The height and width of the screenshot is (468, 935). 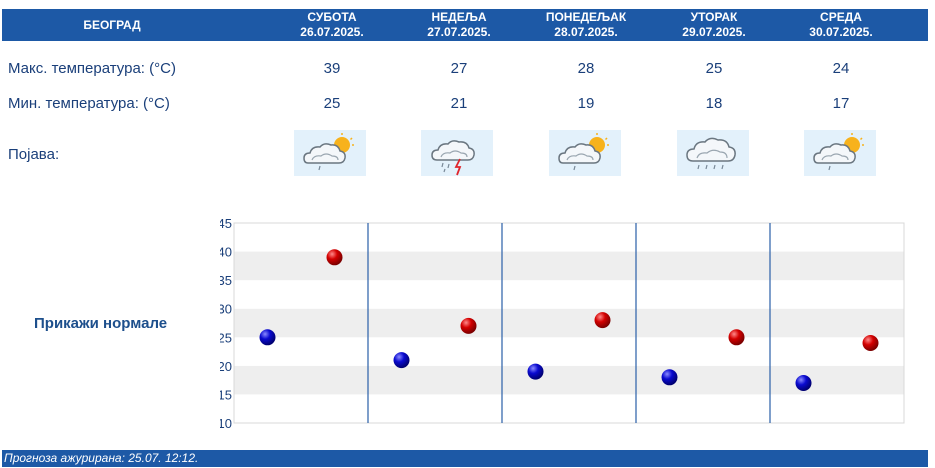 I want to click on day-name: УТОРАК, so click(x=714, y=17).